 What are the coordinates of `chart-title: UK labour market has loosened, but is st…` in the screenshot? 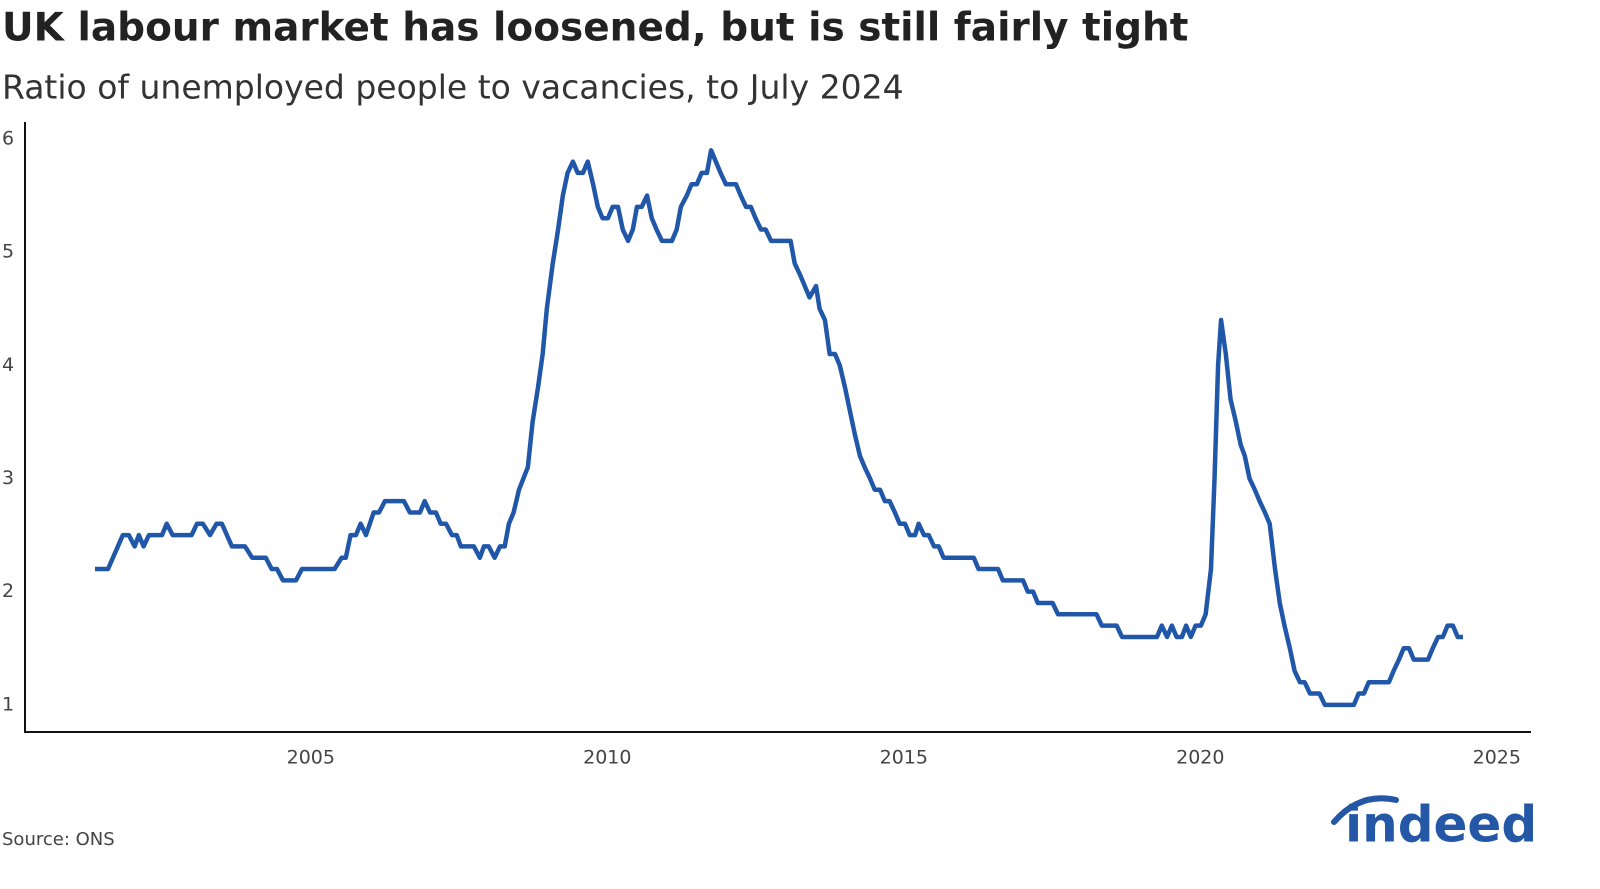 It's located at (595, 28).